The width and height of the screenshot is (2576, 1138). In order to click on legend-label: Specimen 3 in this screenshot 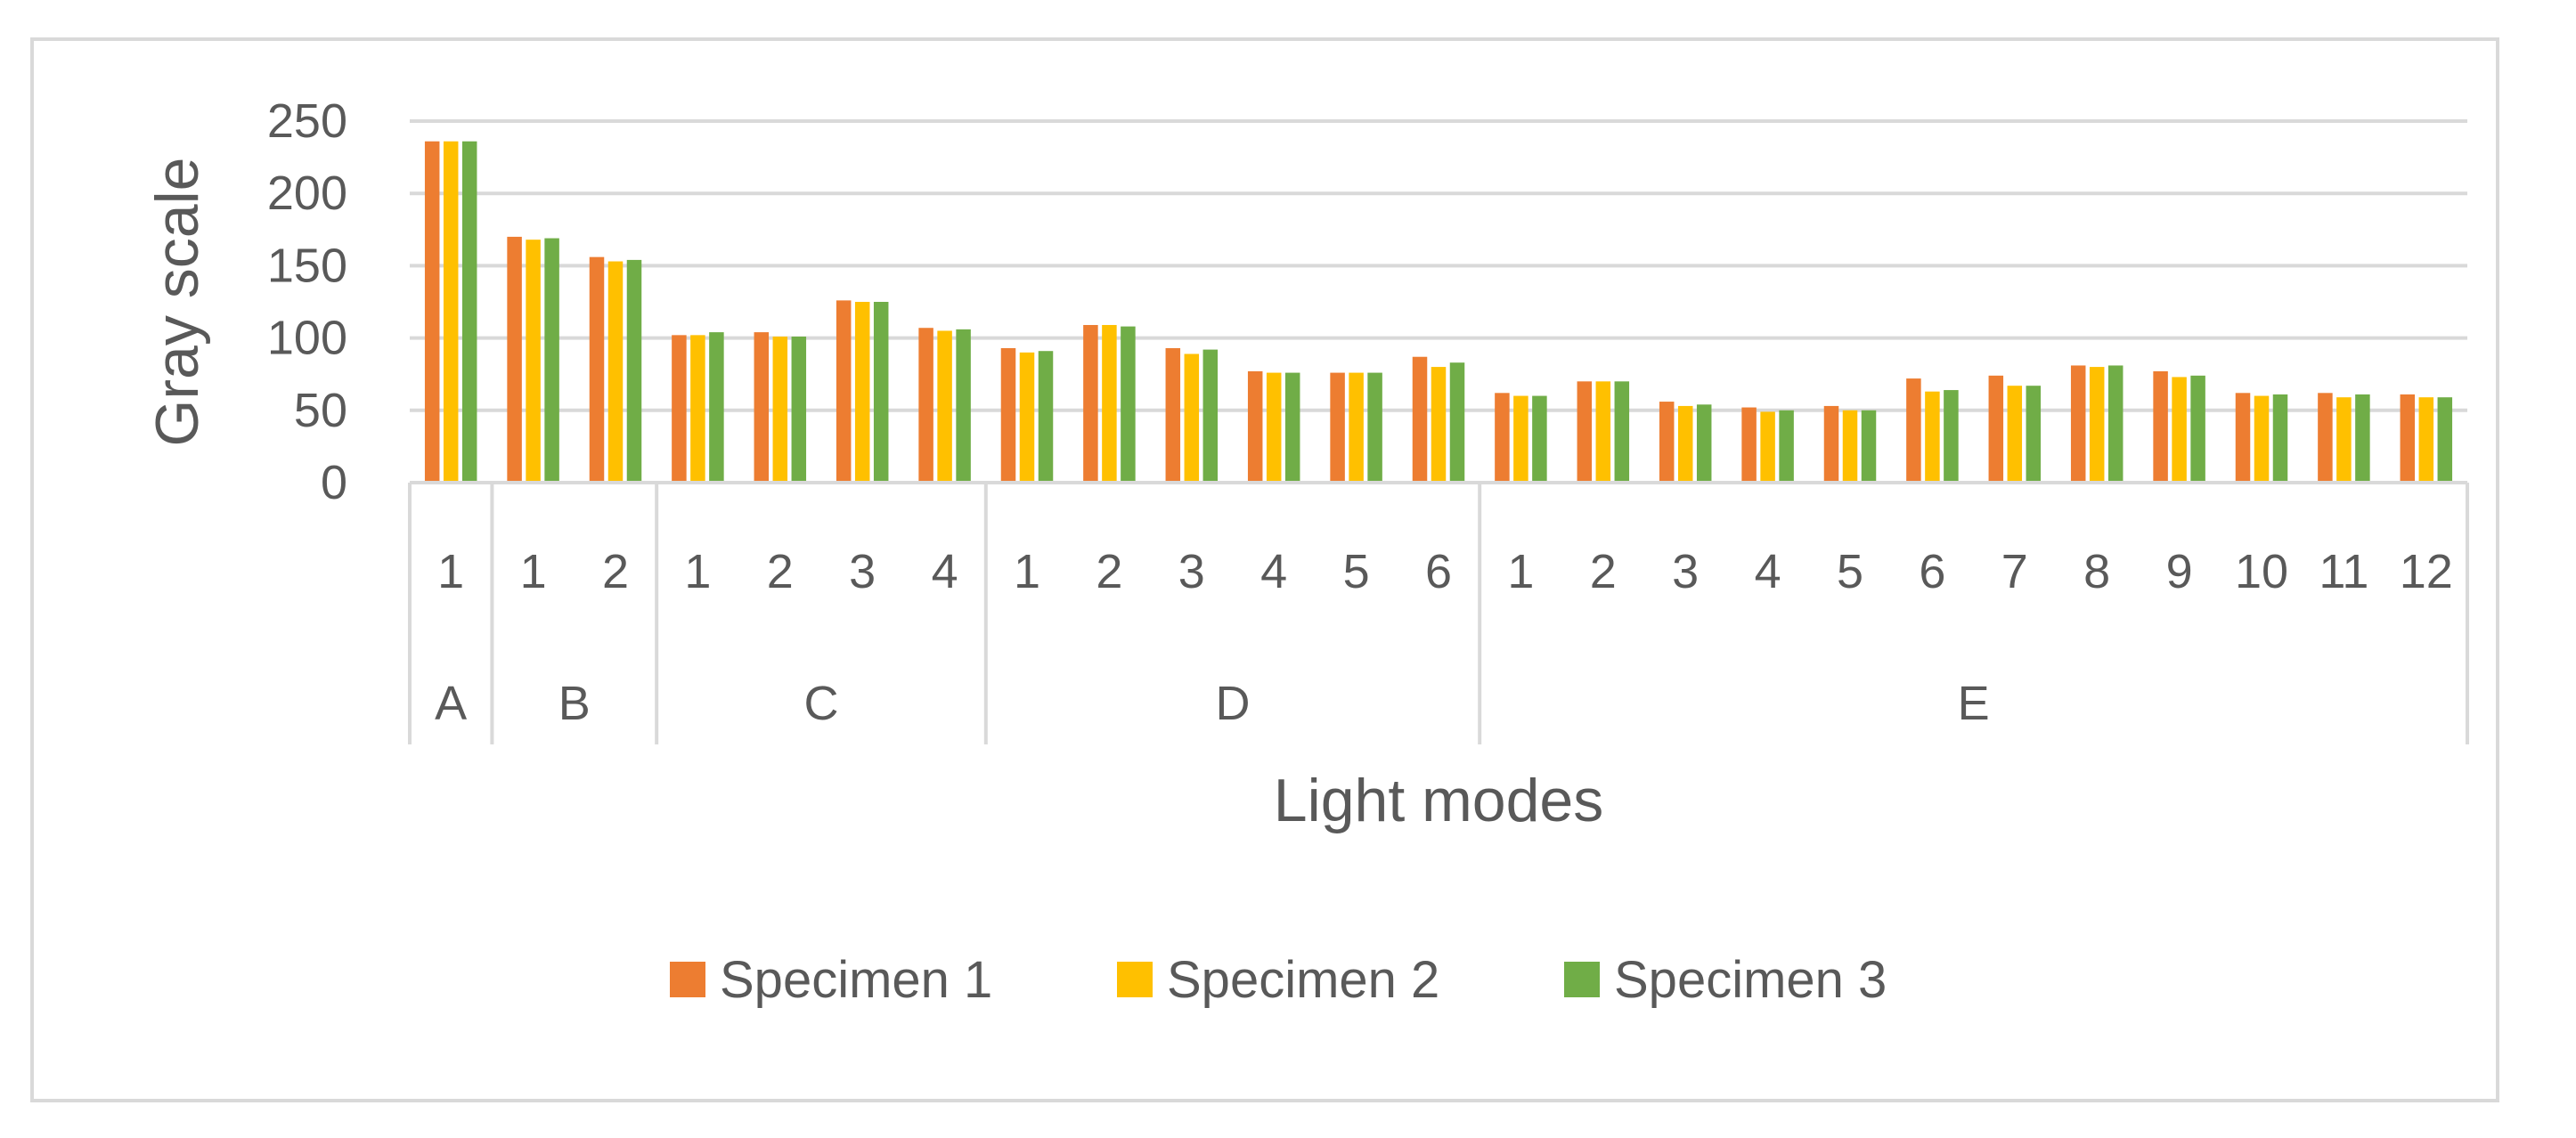, I will do `click(1751, 980)`.